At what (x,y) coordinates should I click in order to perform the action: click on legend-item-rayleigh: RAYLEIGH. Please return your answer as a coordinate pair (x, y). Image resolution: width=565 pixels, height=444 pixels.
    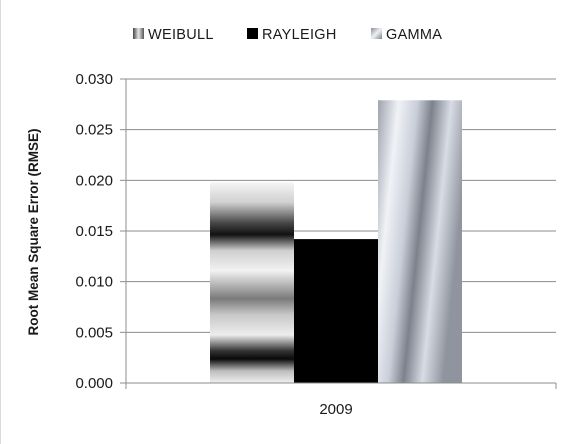
    Looking at the image, I should click on (292, 35).